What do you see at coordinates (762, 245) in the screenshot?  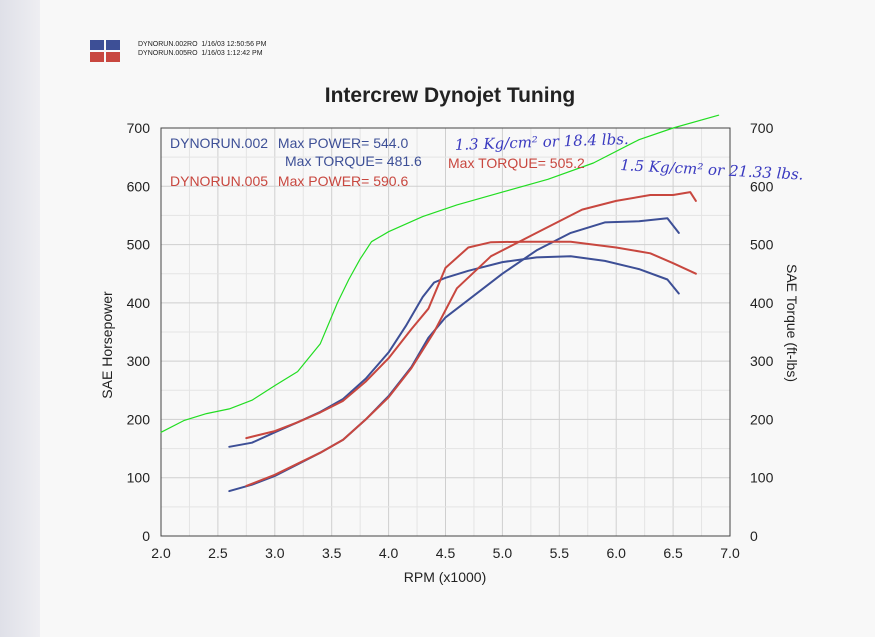 I see `y-tick-label-right: 500` at bounding box center [762, 245].